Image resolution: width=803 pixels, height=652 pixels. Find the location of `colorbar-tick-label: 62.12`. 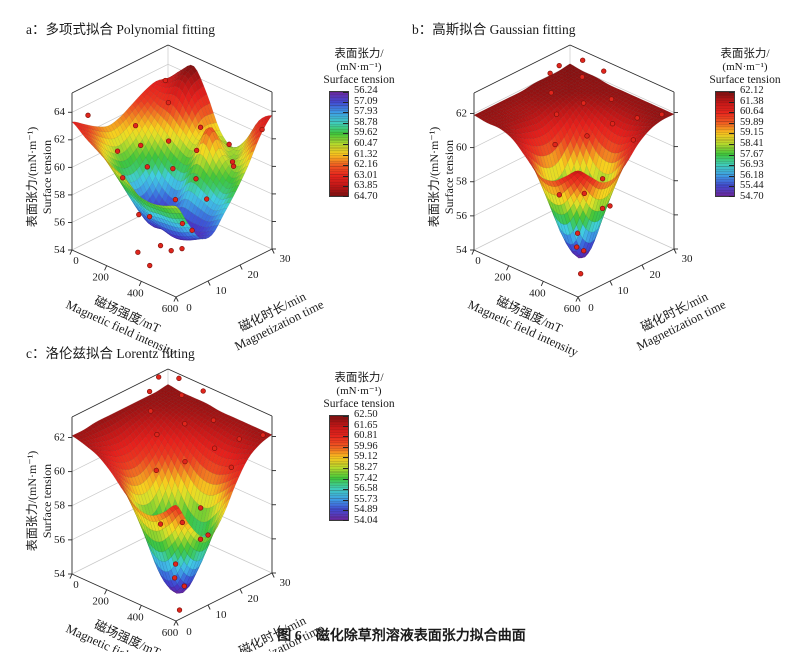

colorbar-tick-label: 62.12 is located at coordinates (752, 91).